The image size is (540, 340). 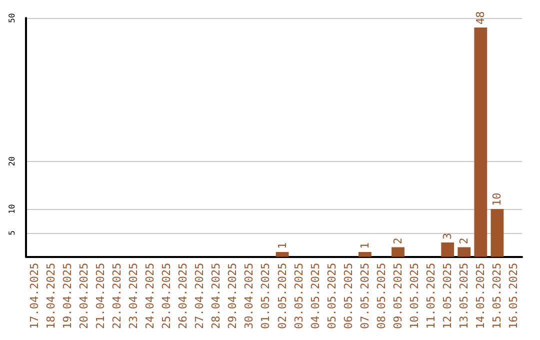 I want to click on x-tick-label: 01.05.2025, so click(x=265, y=296).